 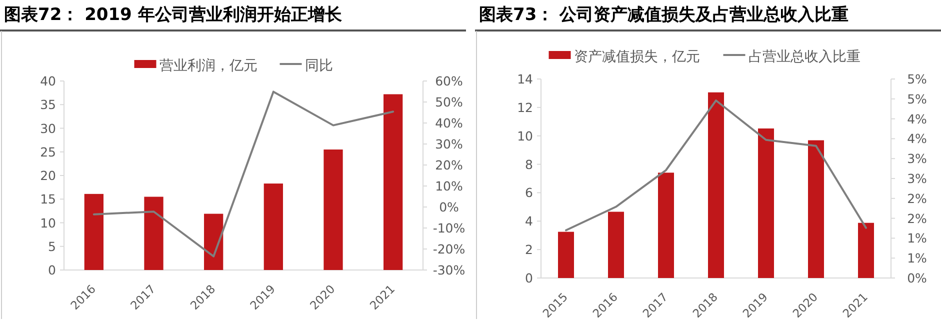 What do you see at coordinates (48, 199) in the screenshot?
I see `y-tick-label: 15` at bounding box center [48, 199].